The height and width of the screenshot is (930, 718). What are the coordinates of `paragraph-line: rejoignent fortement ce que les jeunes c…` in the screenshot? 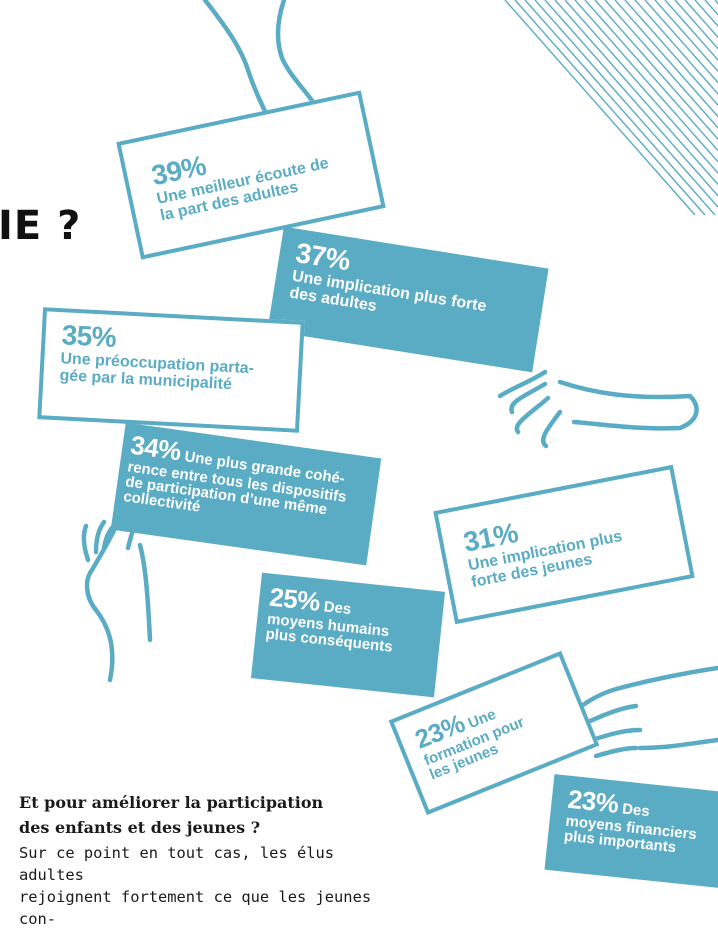 It's located at (195, 908).